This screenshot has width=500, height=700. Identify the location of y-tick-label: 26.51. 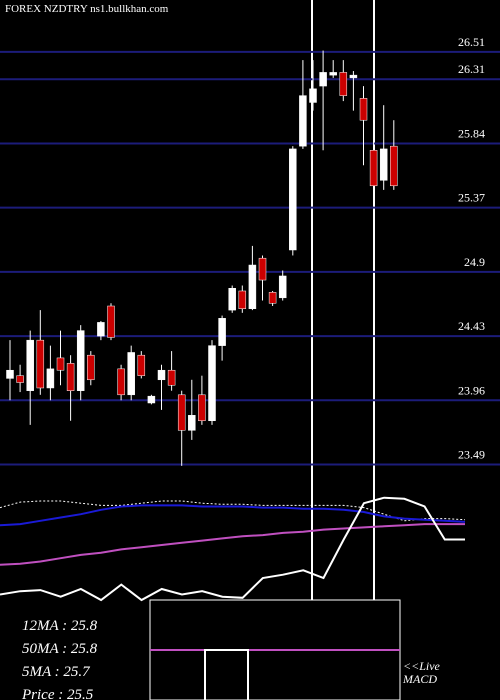
(471, 42).